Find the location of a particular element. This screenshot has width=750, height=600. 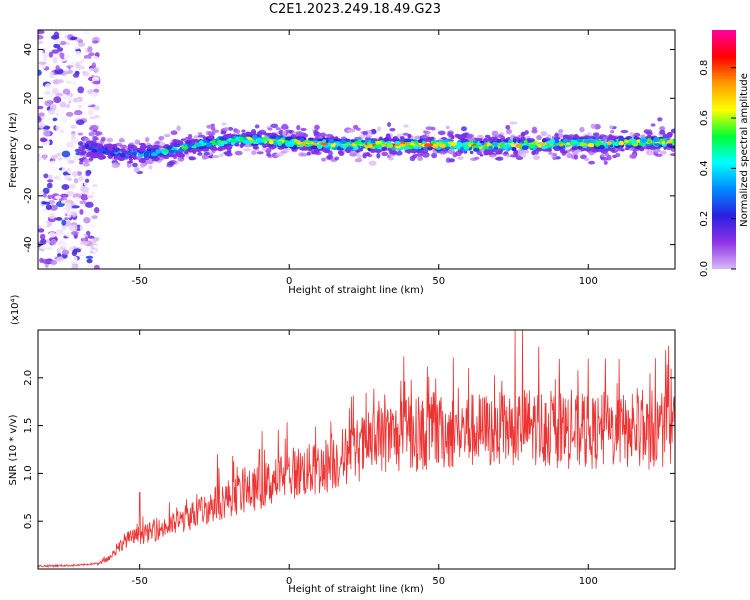

snr-y-multiplier: (x10⁴) is located at coordinates (15, 309).